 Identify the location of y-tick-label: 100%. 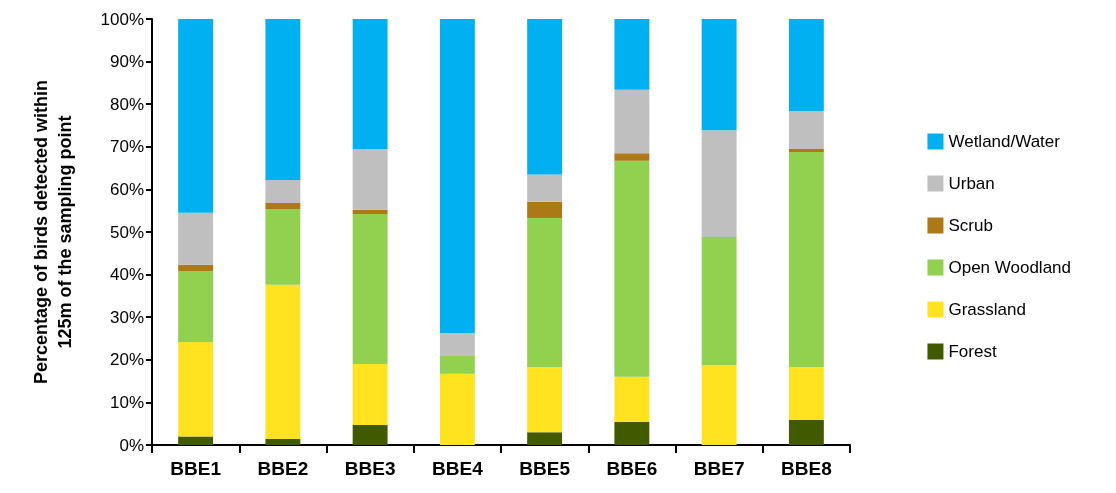
(122, 19).